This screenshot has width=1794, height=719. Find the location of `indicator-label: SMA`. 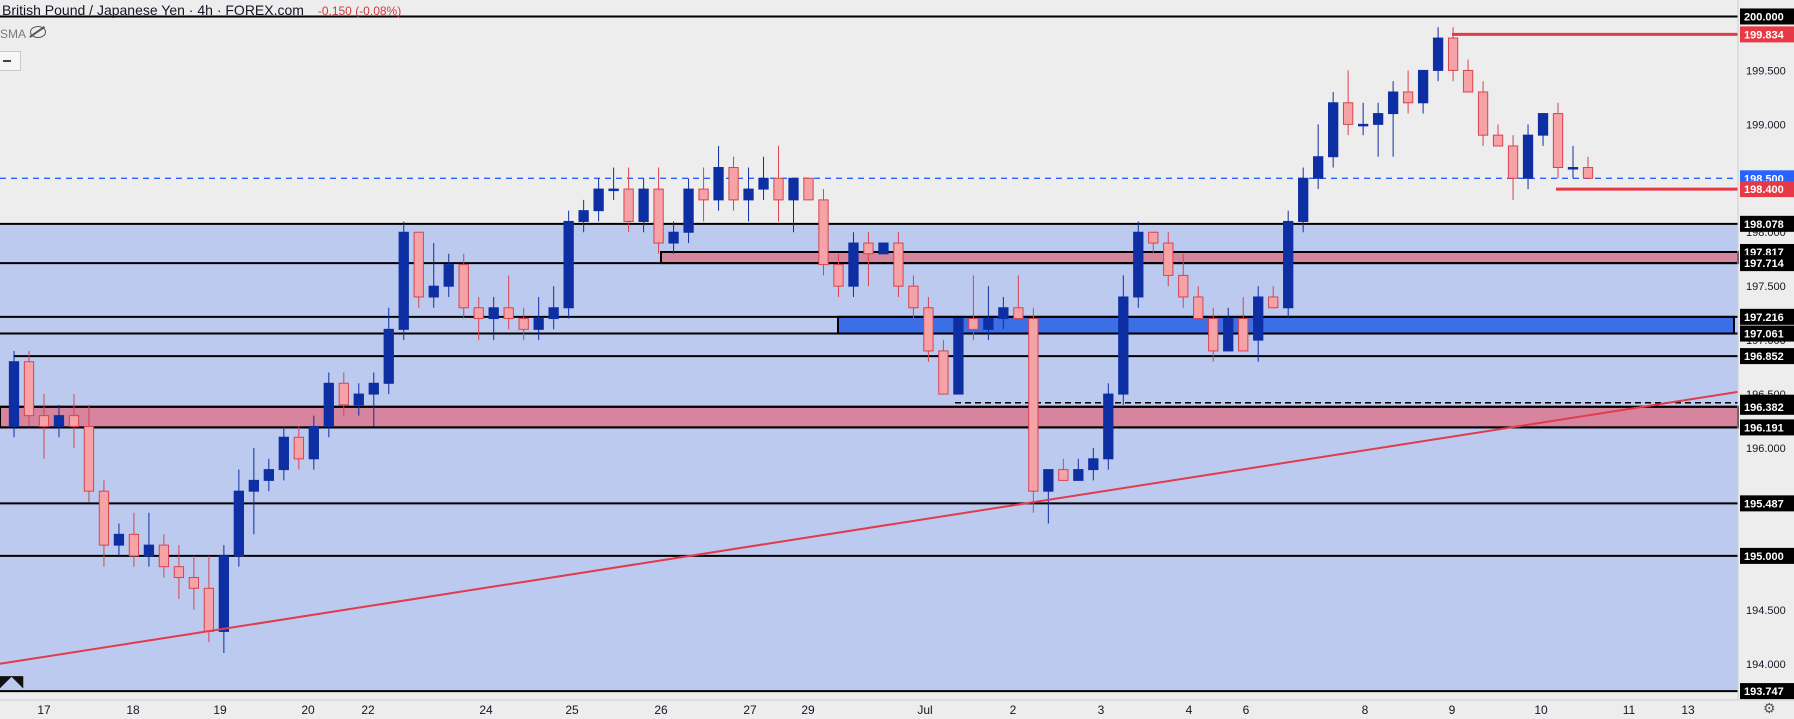

indicator-label: SMA is located at coordinates (13, 34).